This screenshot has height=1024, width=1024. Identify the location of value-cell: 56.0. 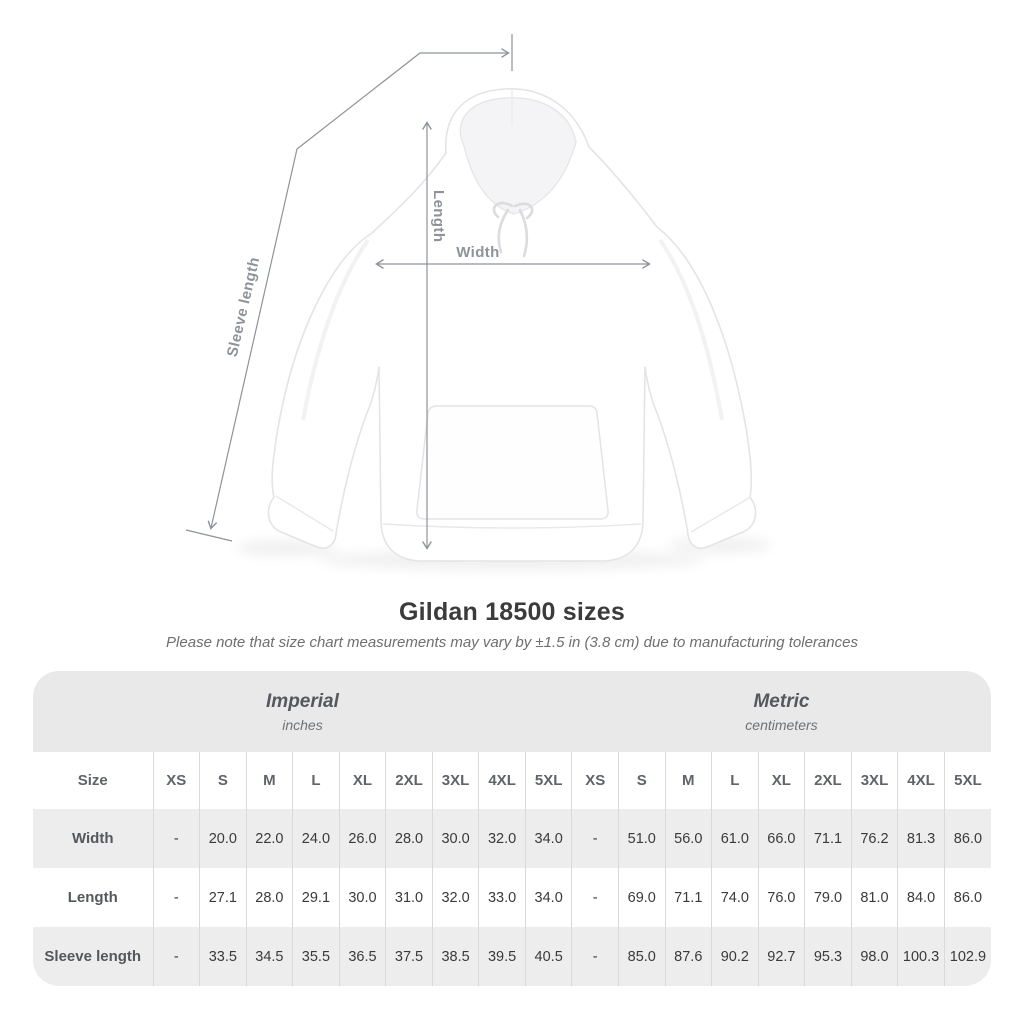
(688, 838).